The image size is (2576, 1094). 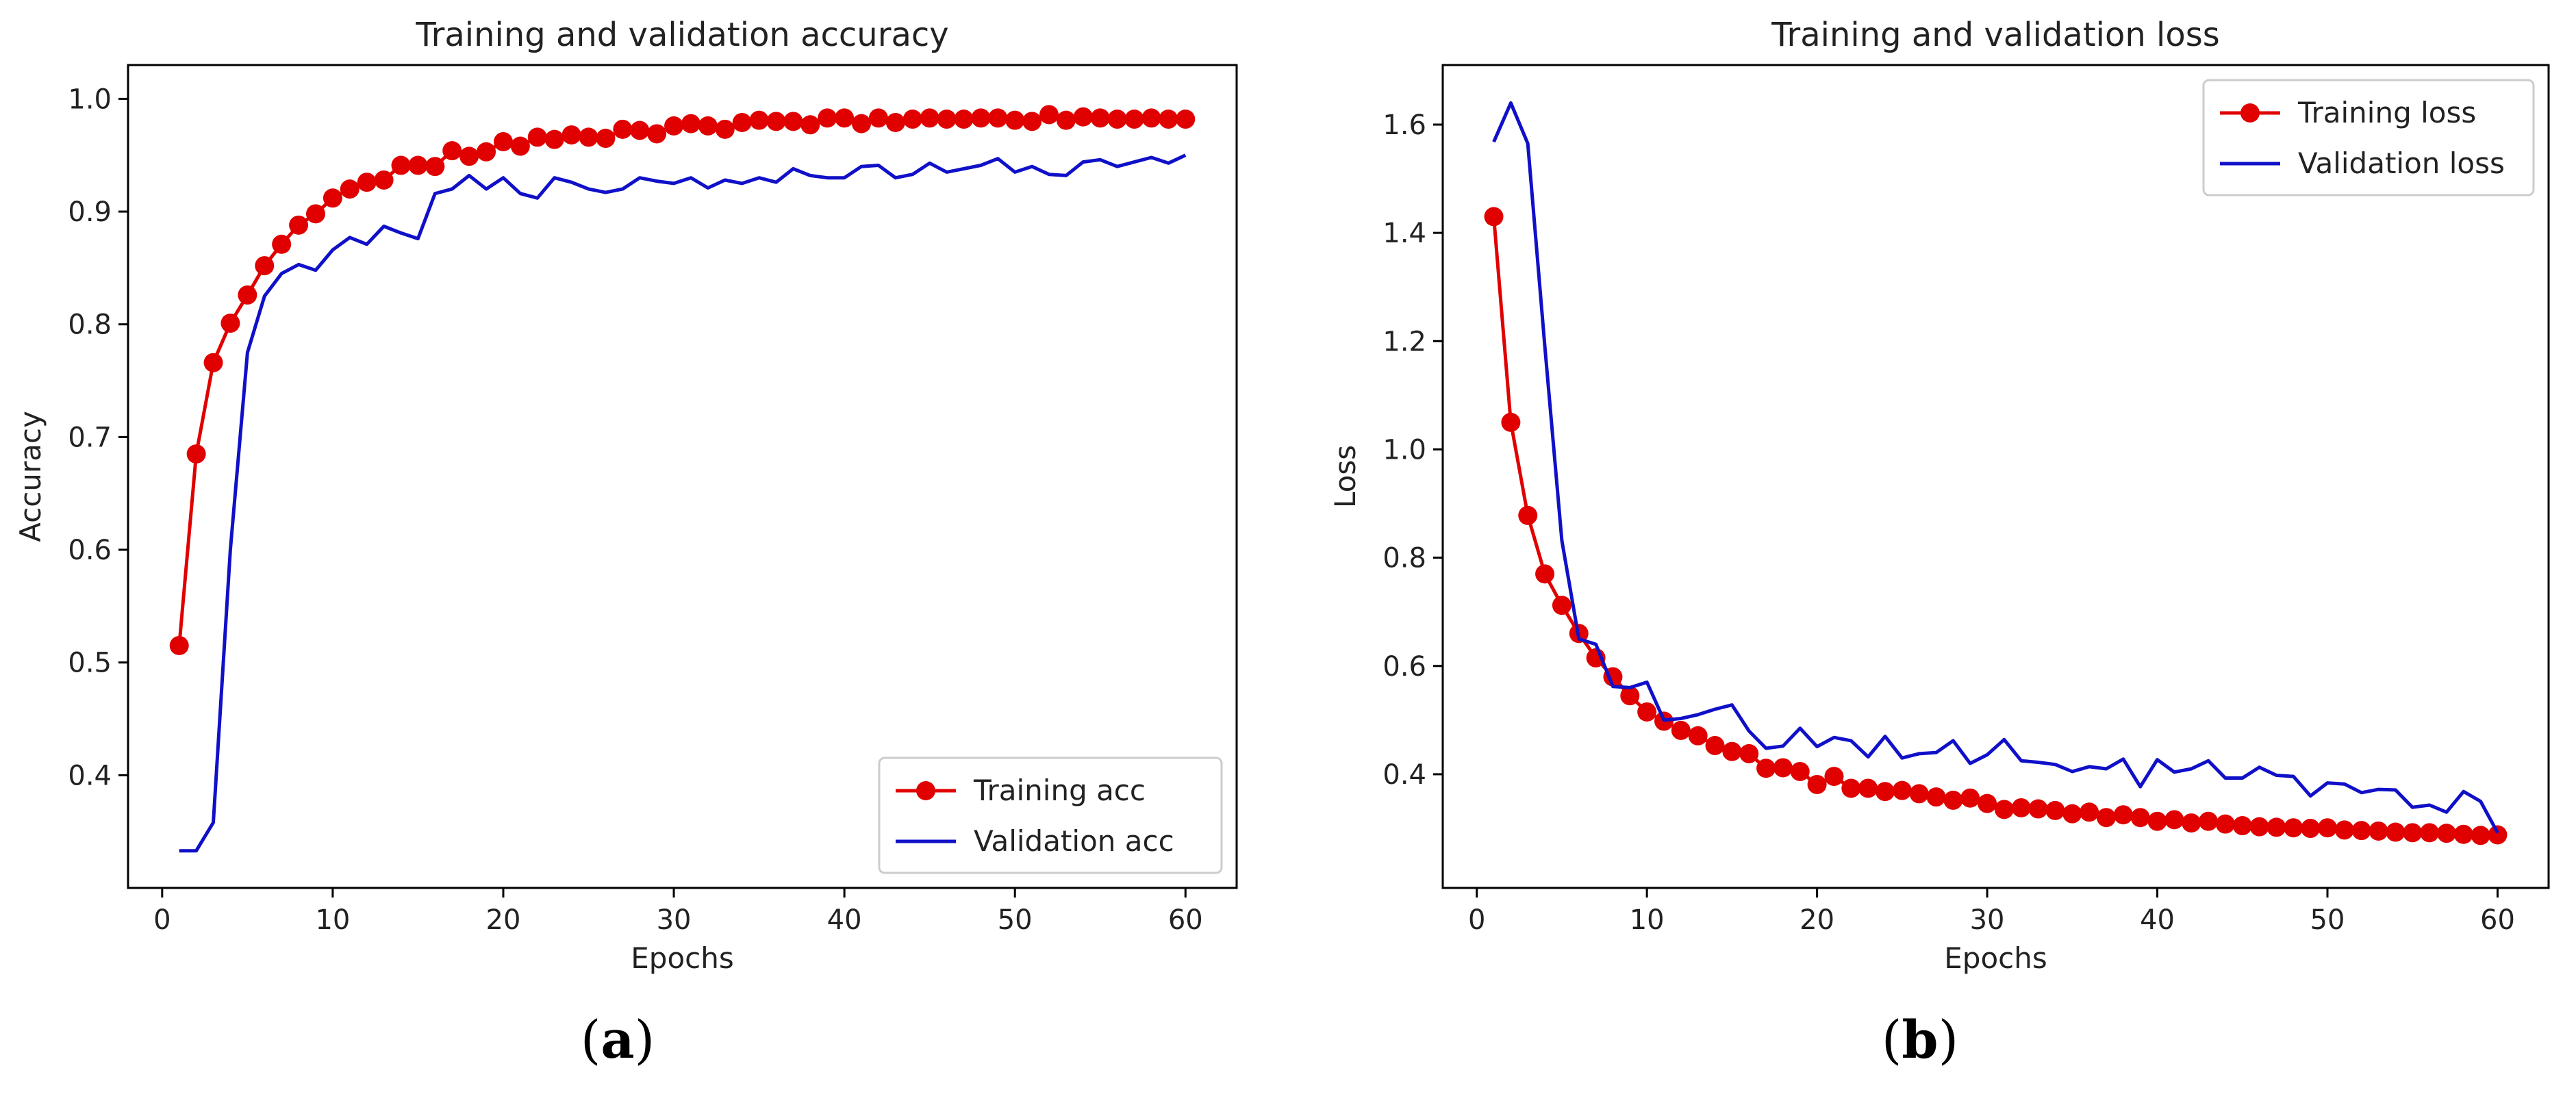 What do you see at coordinates (504, 920) in the screenshot?
I see `x-tick-label: 20` at bounding box center [504, 920].